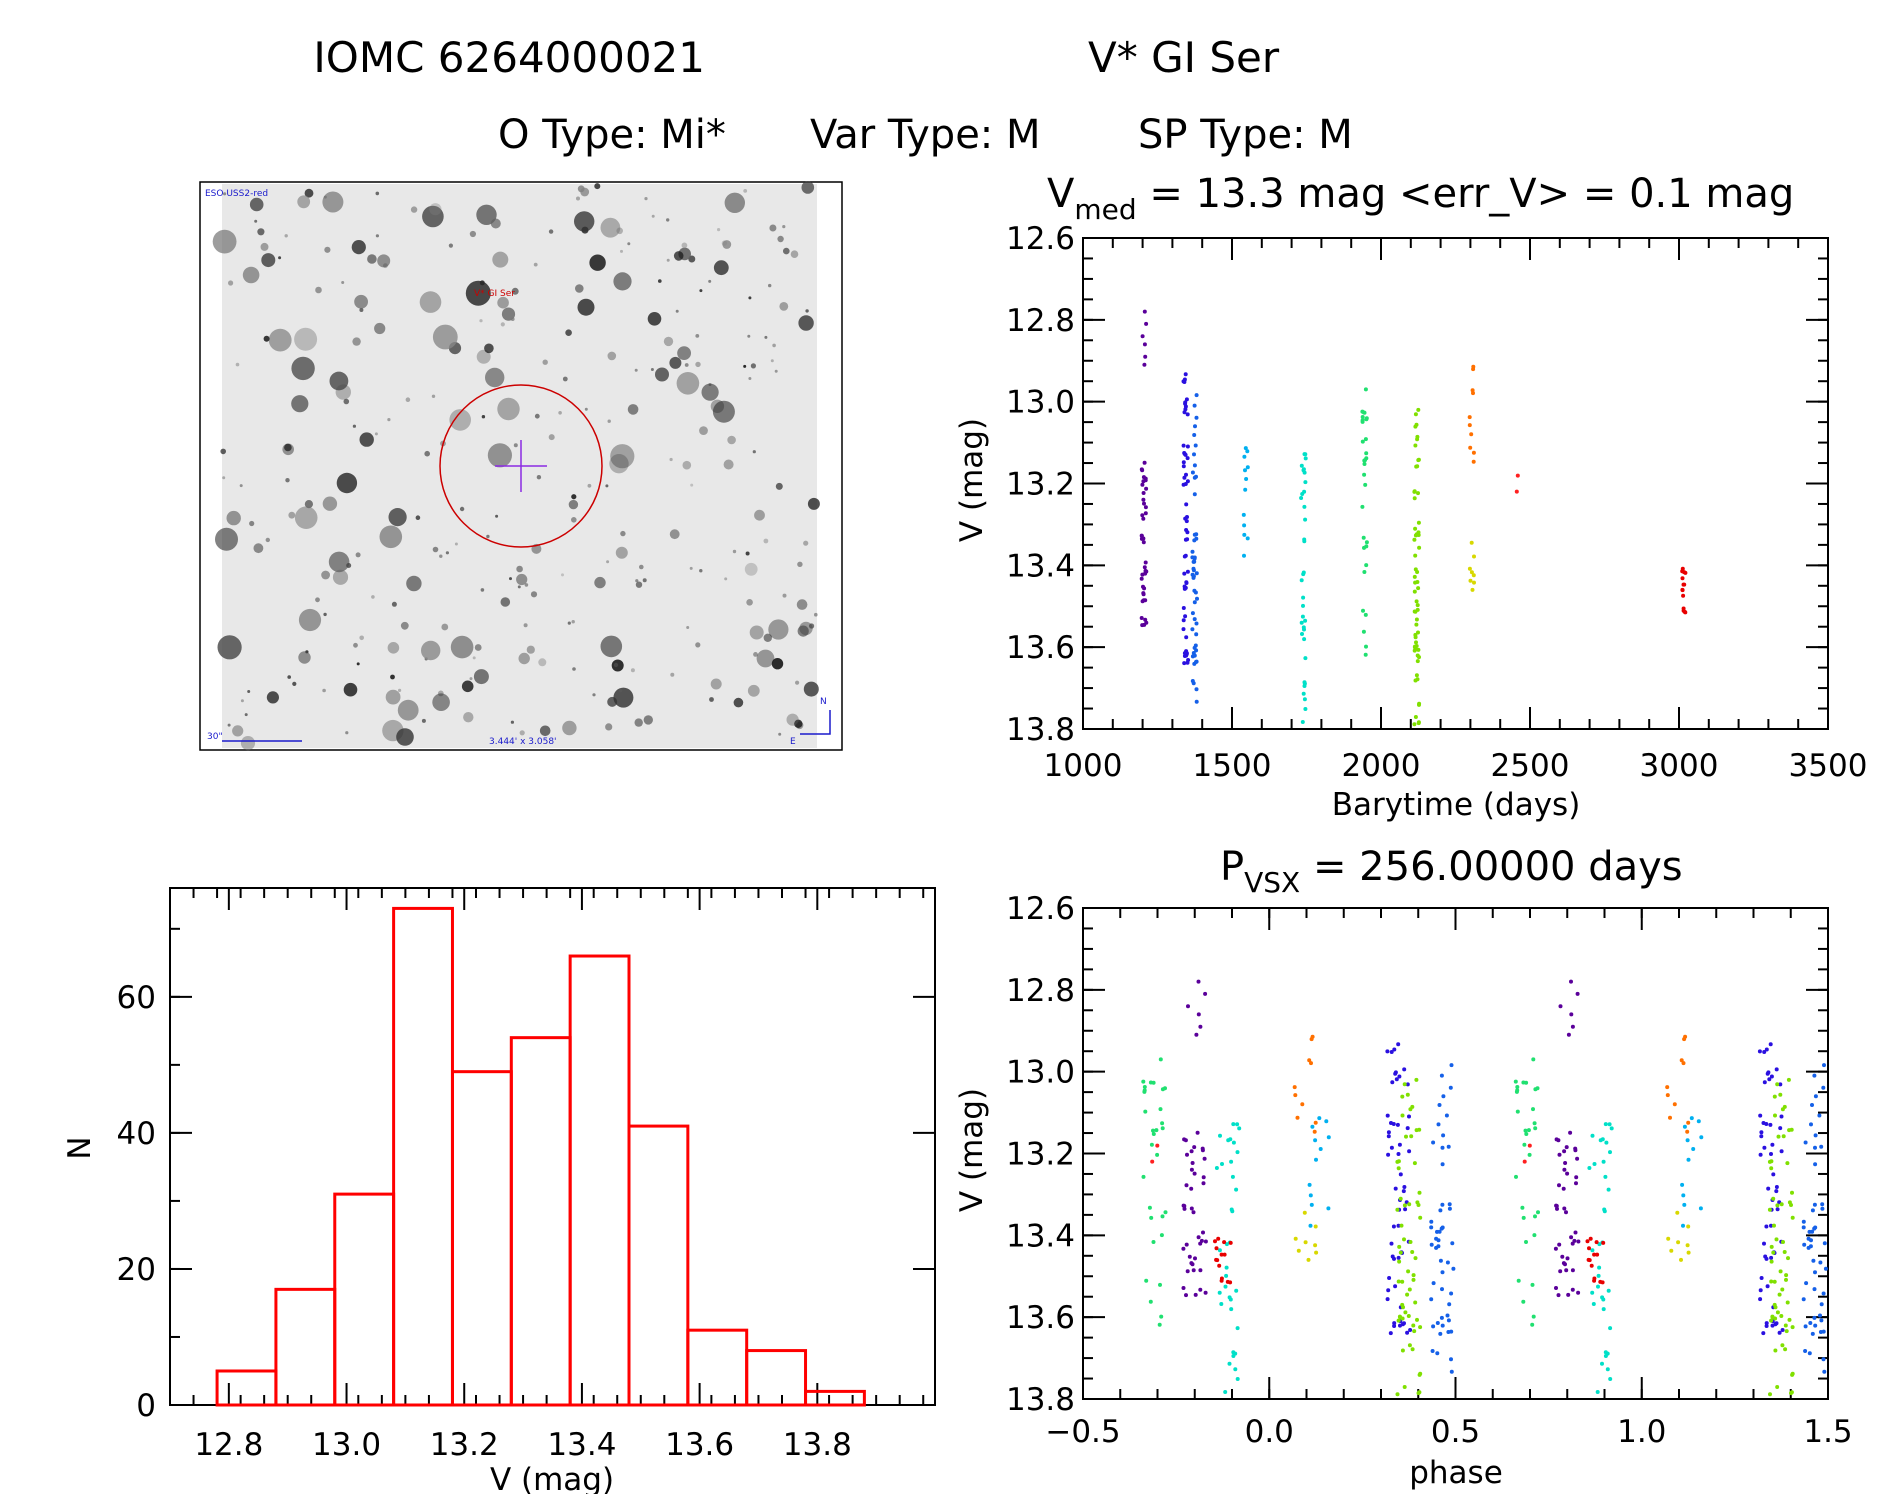  Describe the element at coordinates (1451, 871) in the screenshot. I see `phased-title: PVSX = 256.00000 days` at that location.